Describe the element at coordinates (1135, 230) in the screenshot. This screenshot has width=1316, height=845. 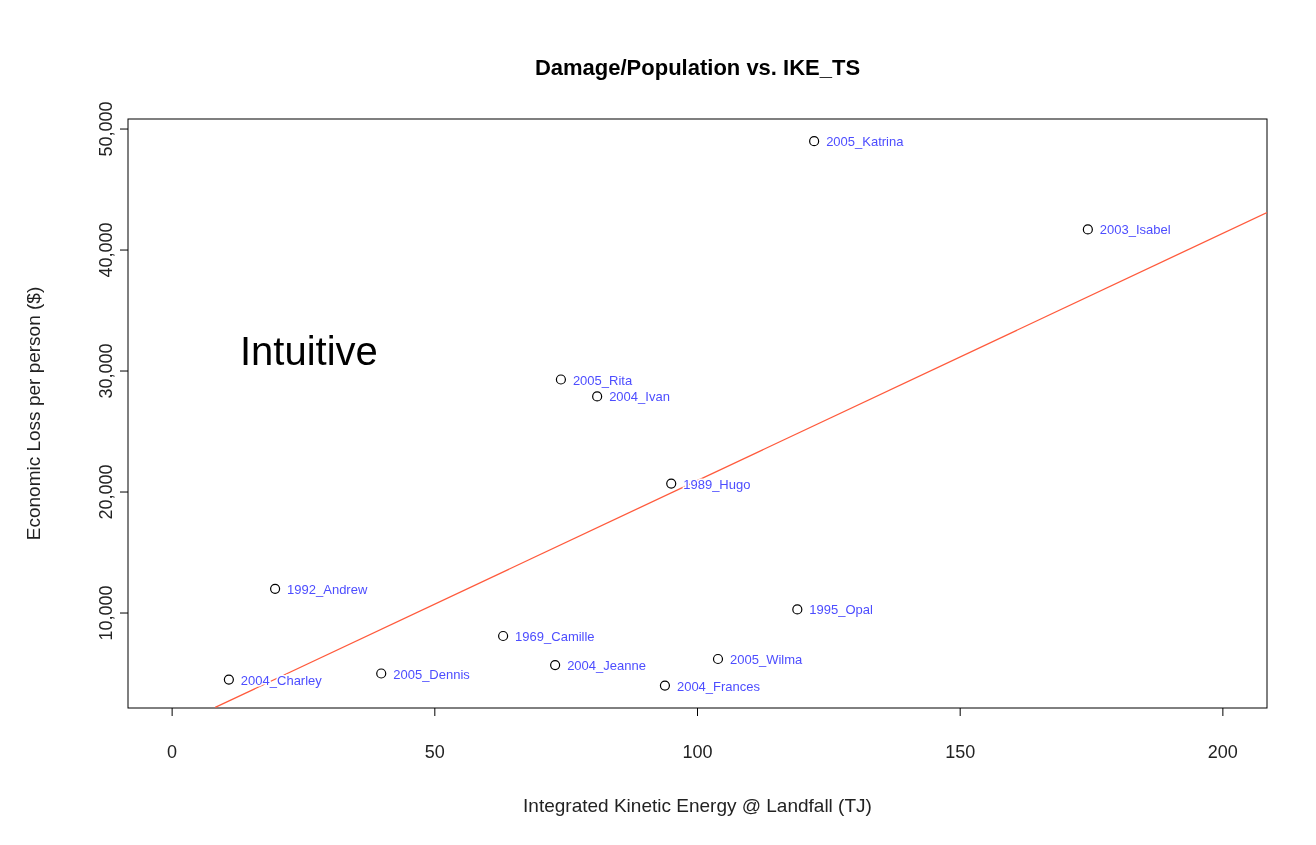
I see `annotation: 2003_Isabel` at that location.